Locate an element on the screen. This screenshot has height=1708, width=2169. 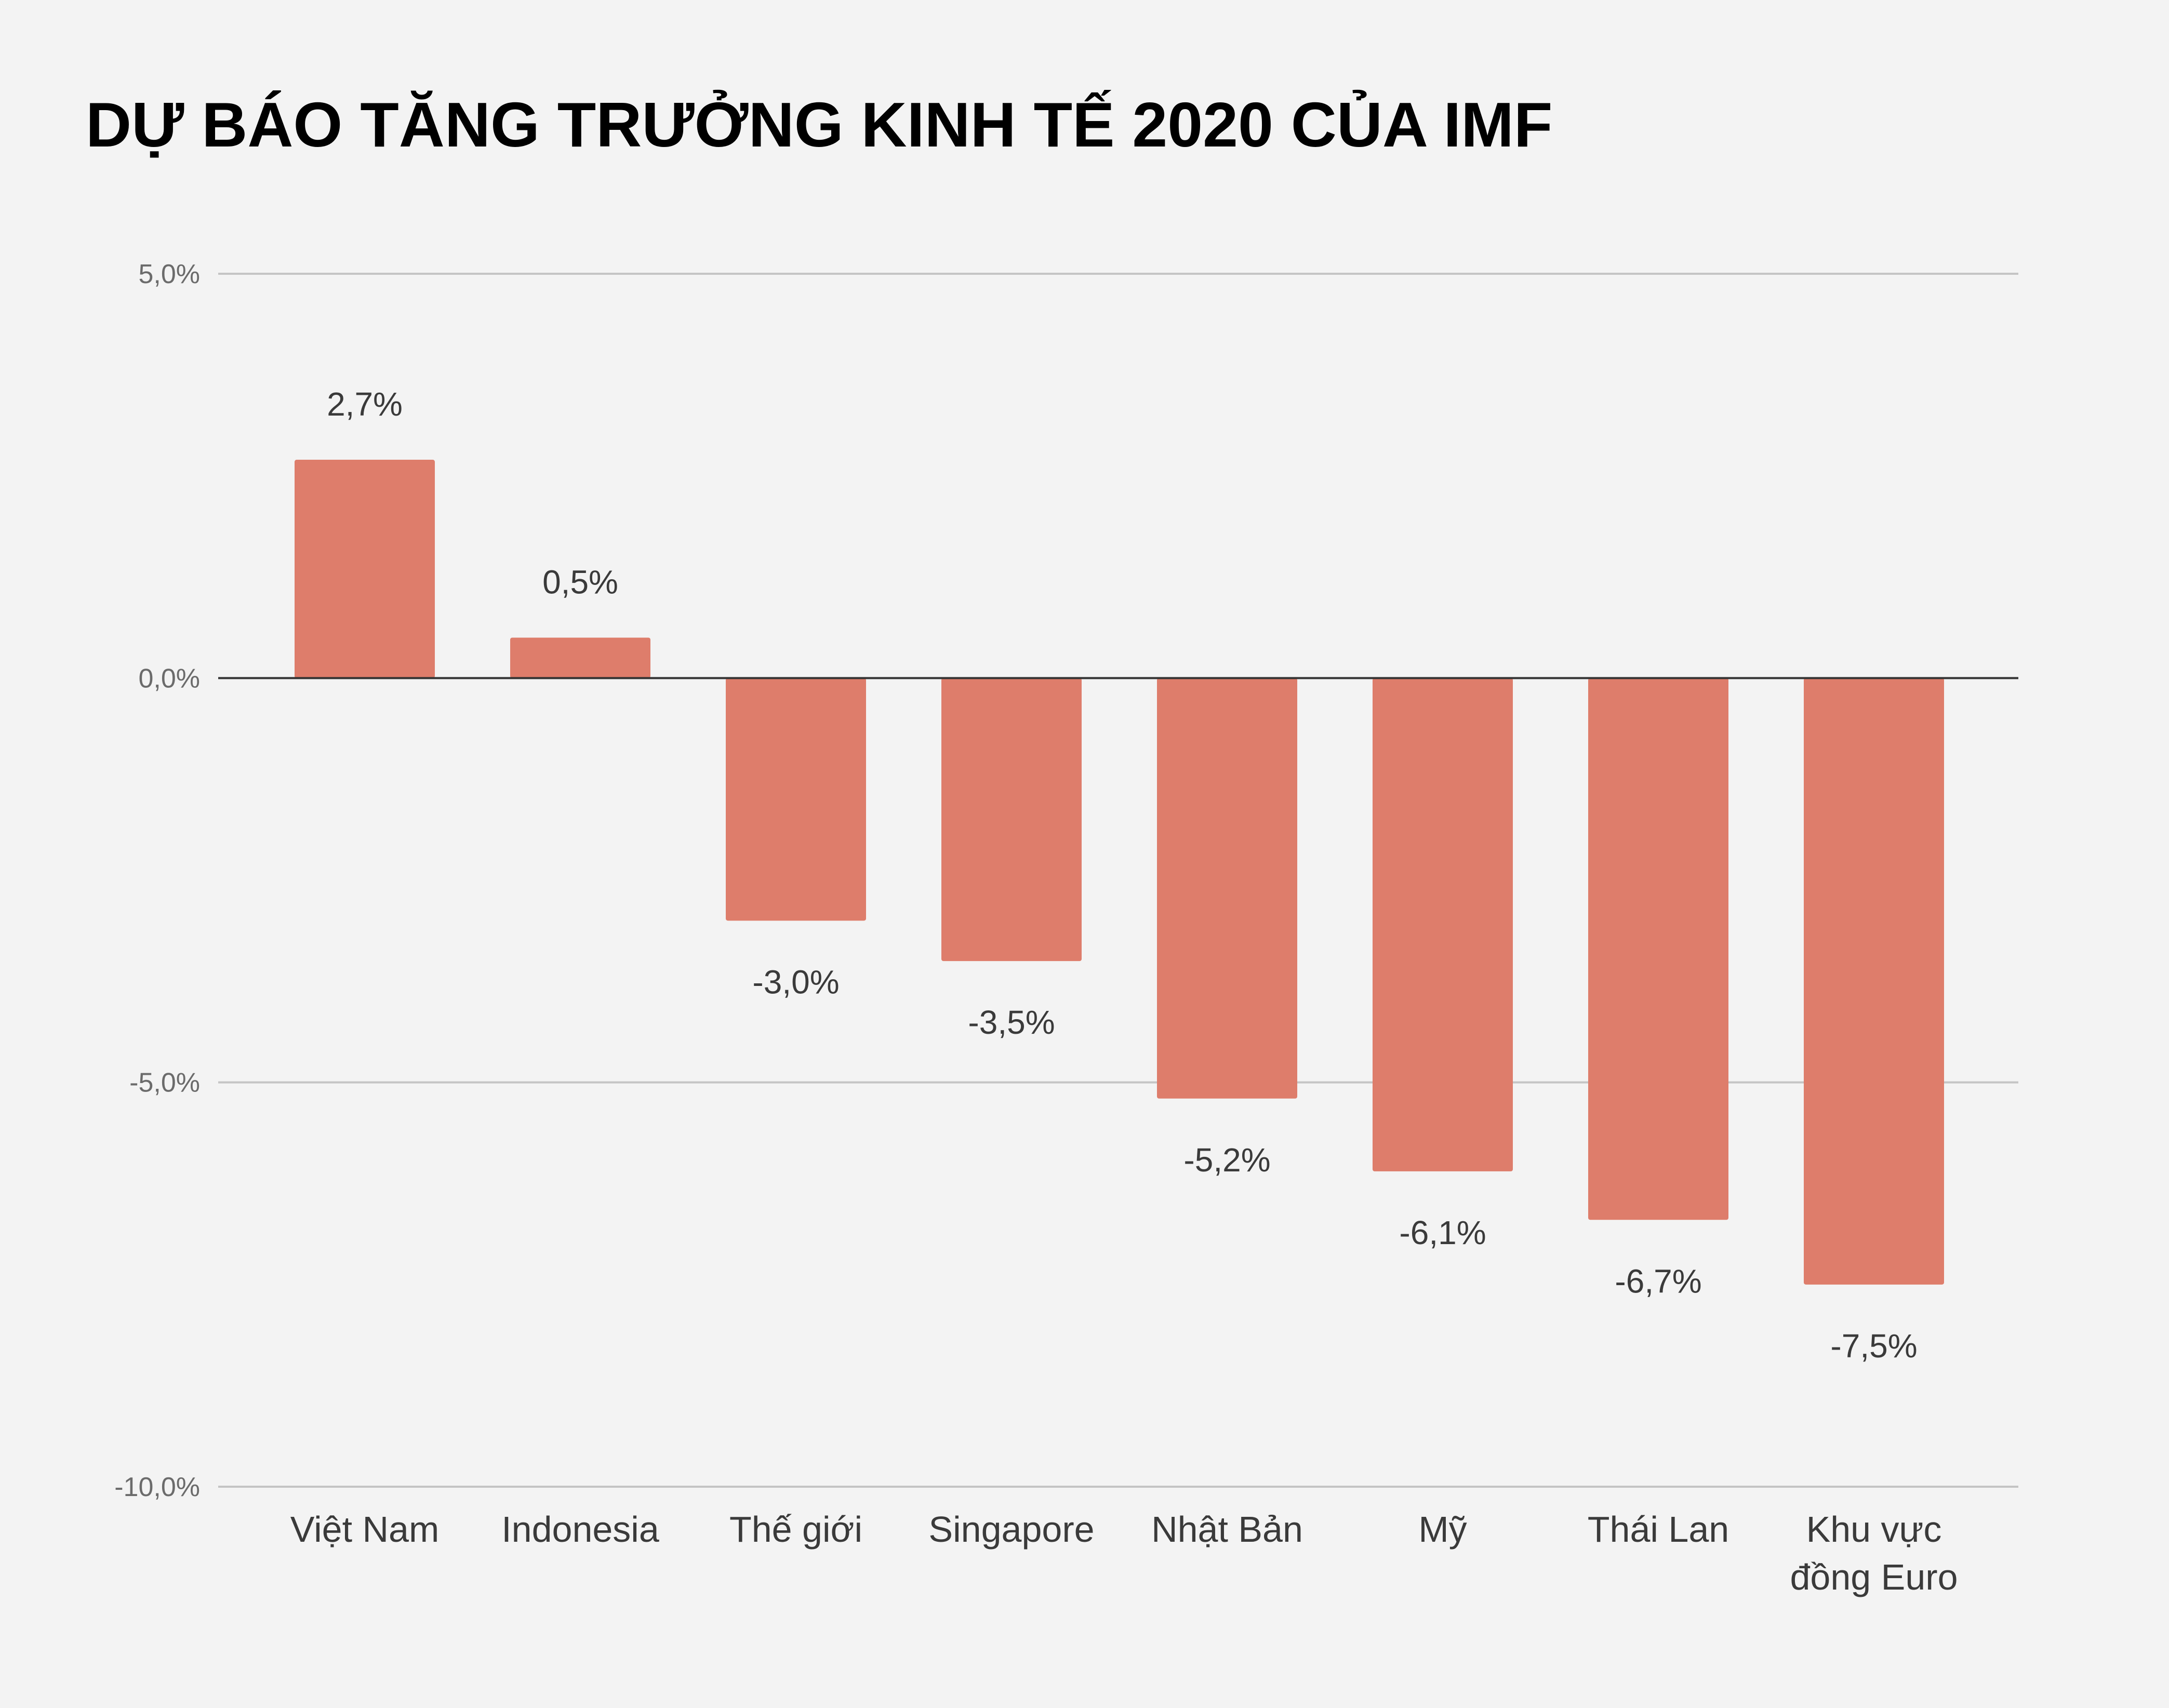
data-label: -3,0% is located at coordinates (795, 981).